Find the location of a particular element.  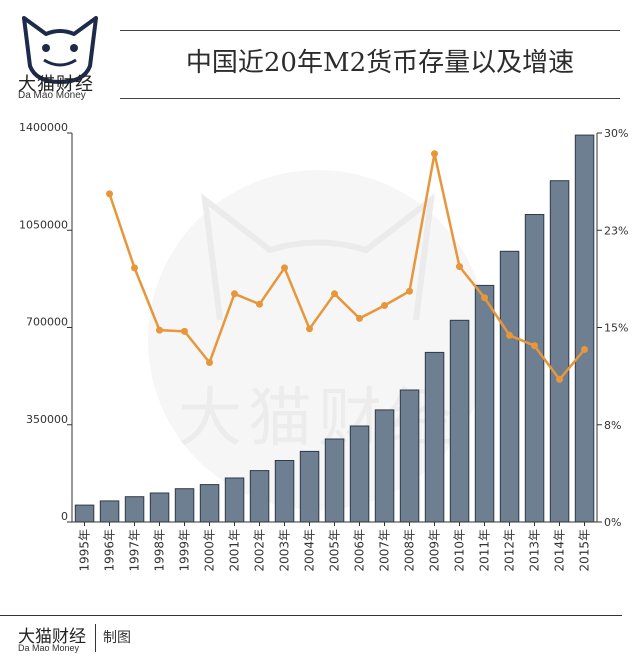

right-tick-label: 0% is located at coordinates (612, 522).